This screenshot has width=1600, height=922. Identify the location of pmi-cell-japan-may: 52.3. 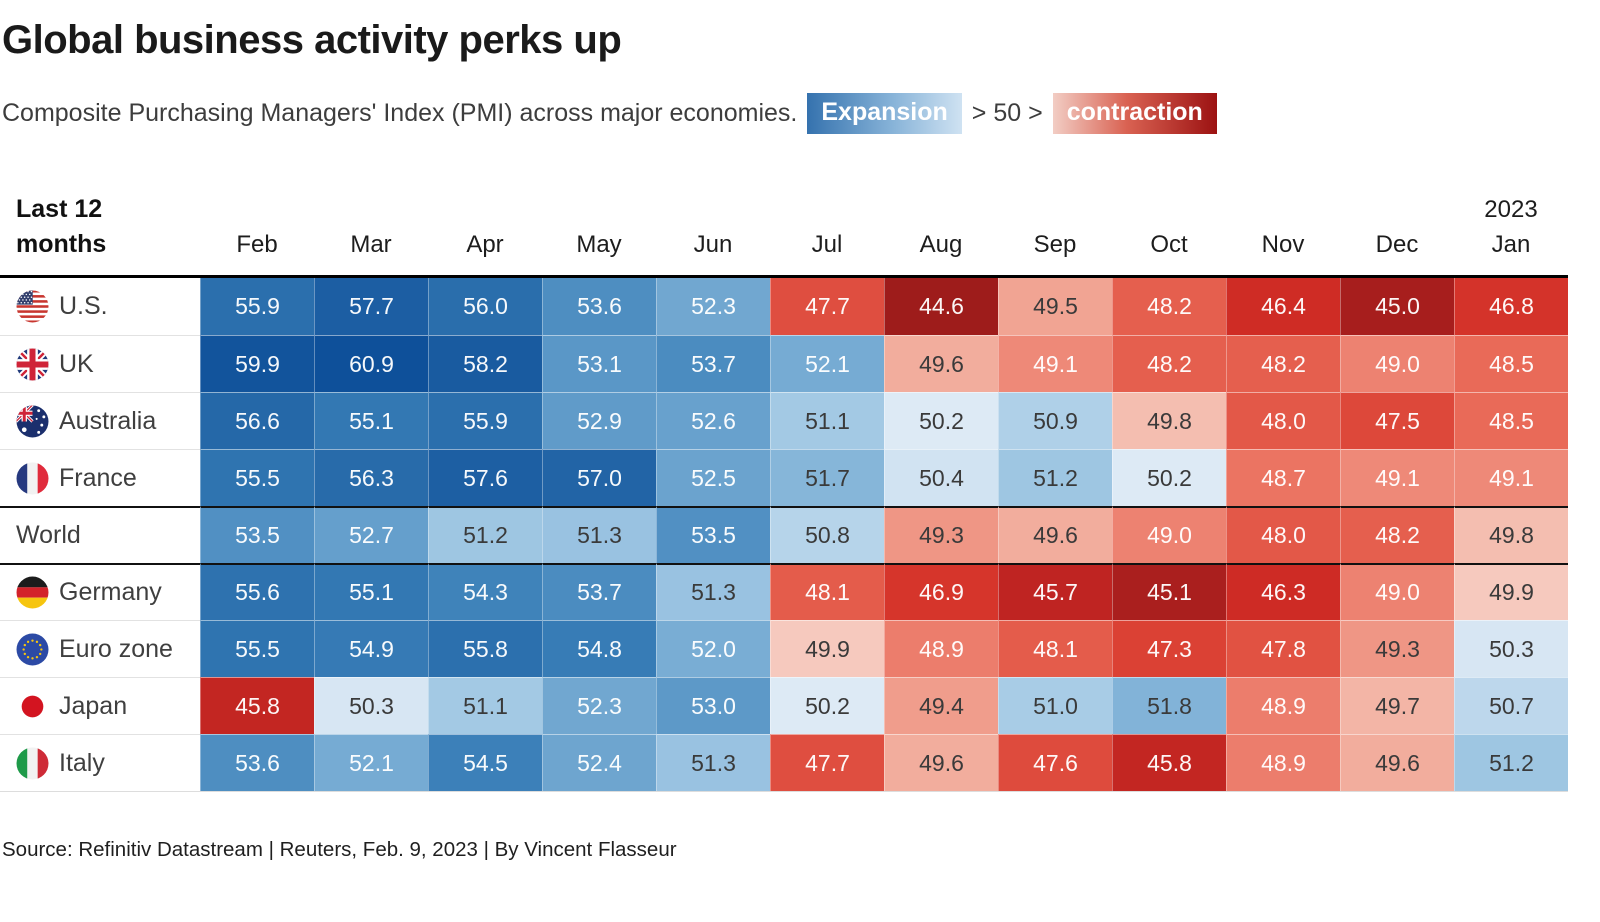
(599, 705).